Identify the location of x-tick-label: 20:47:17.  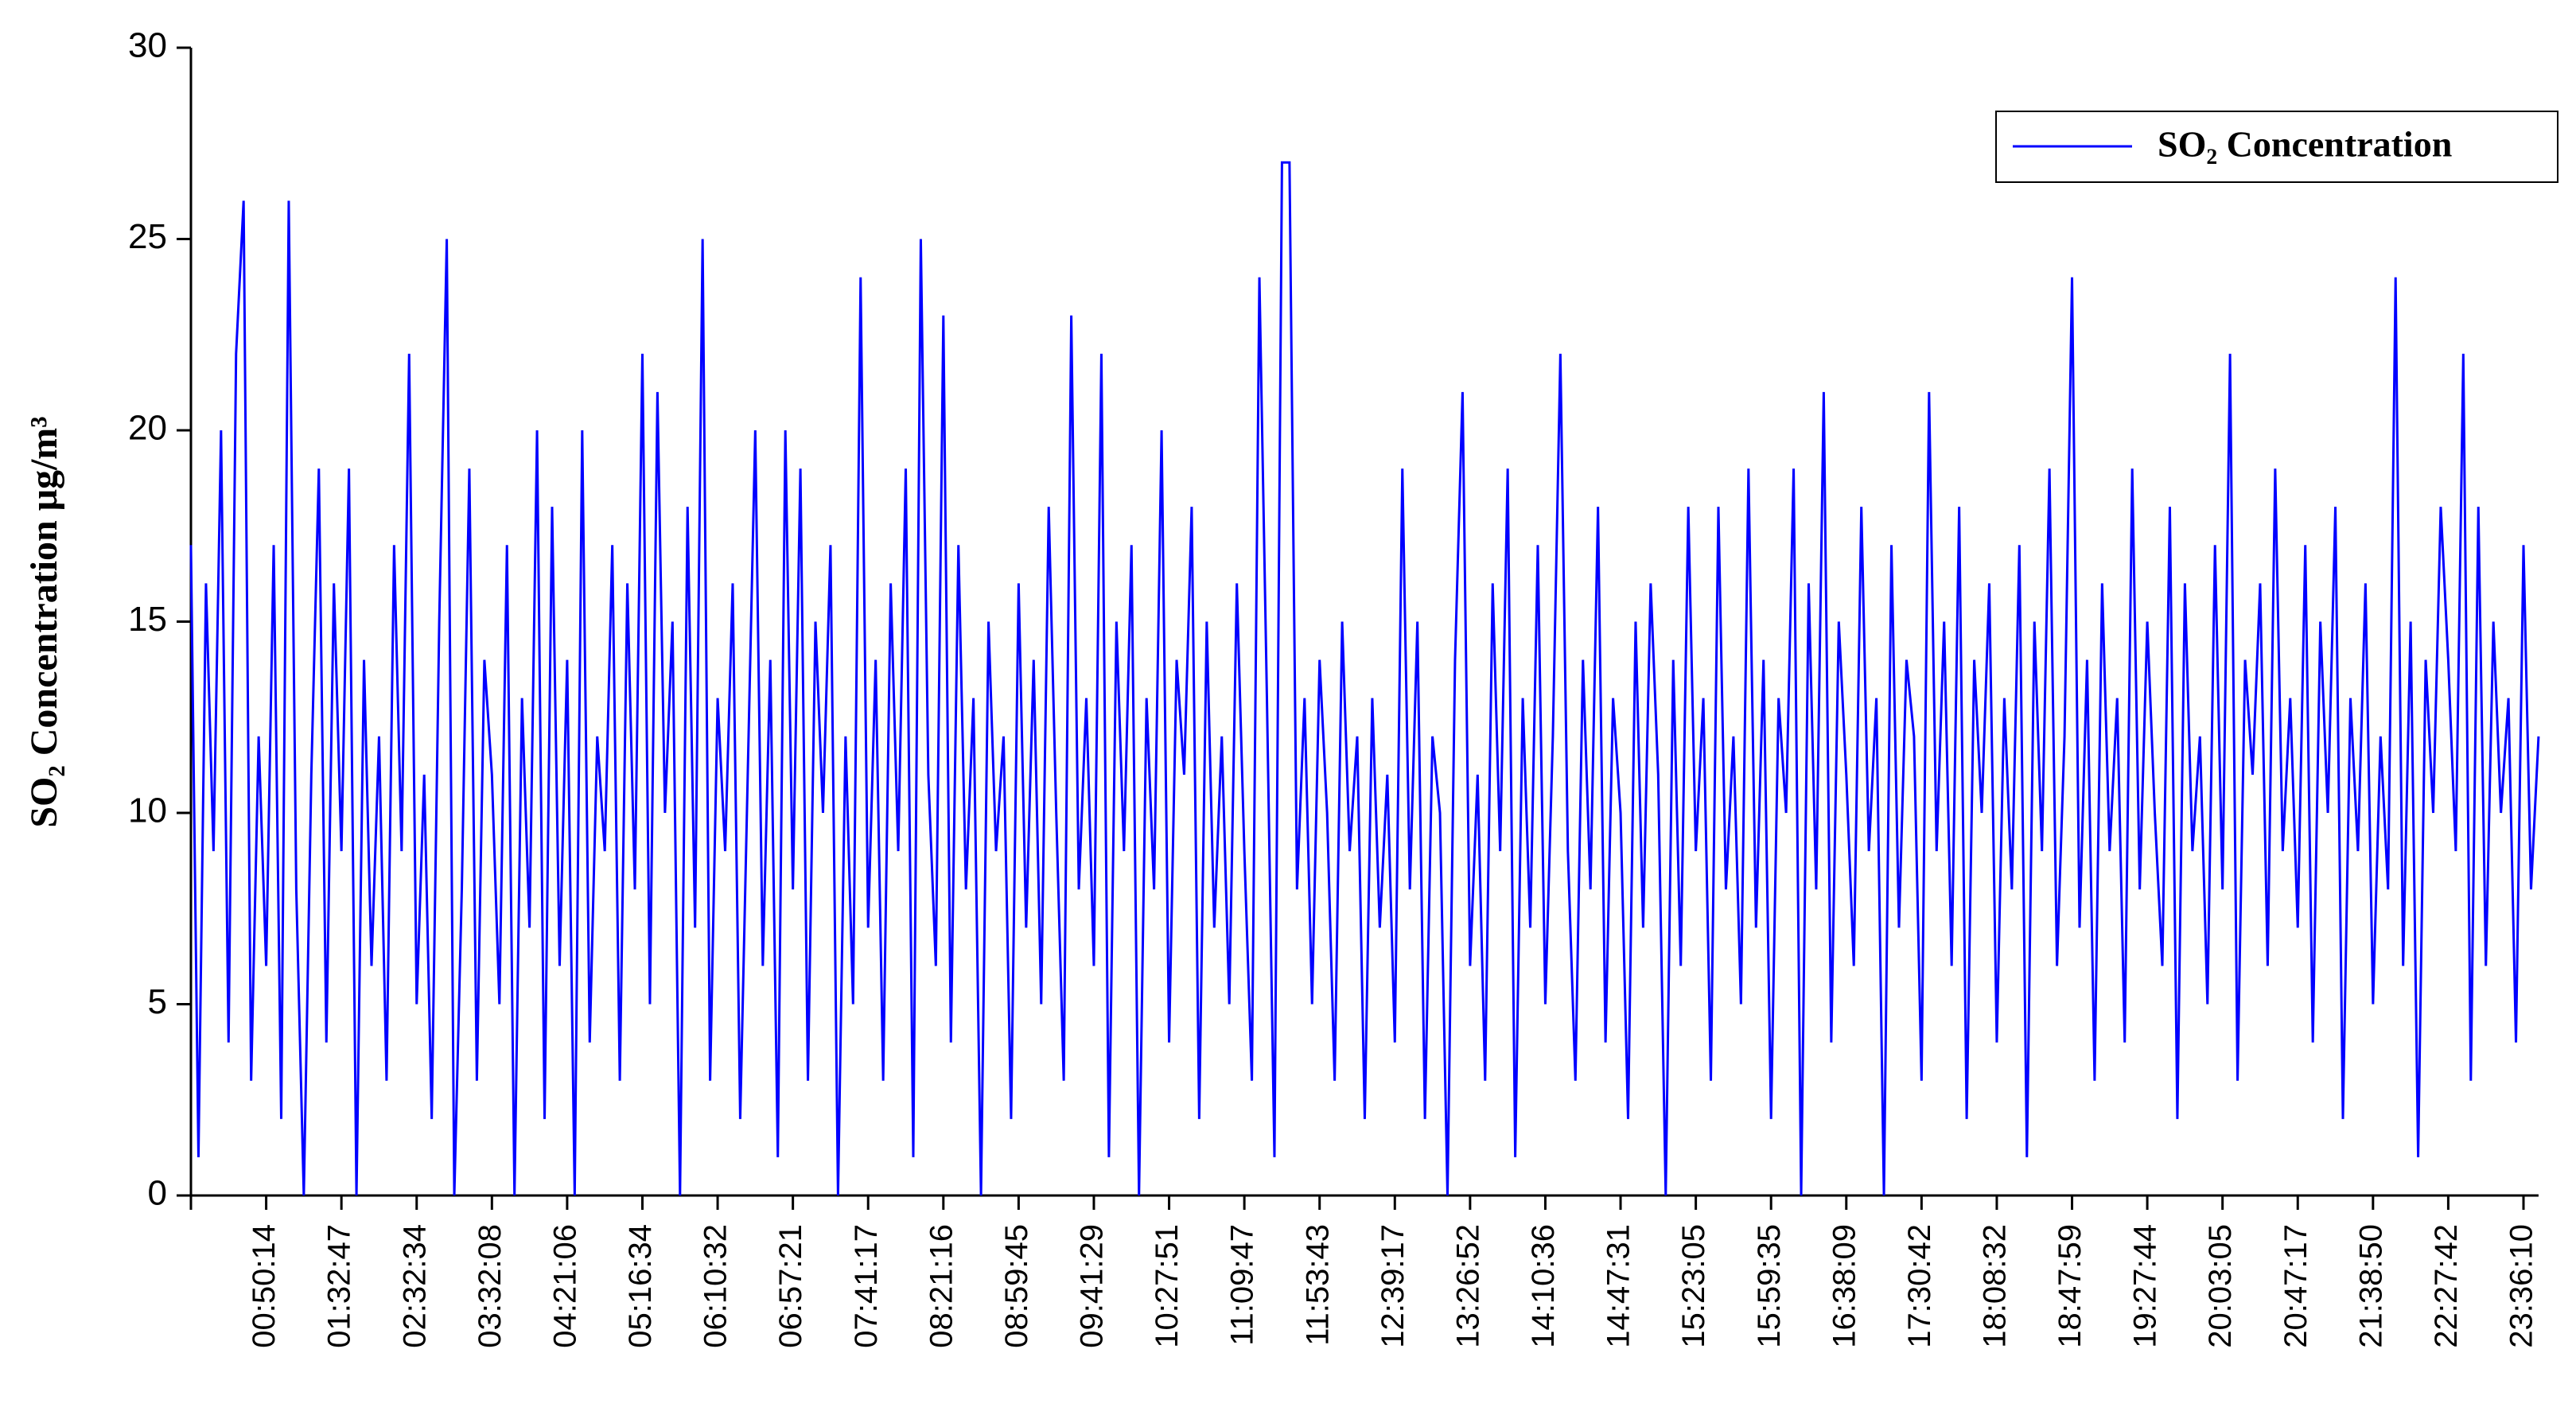
(2296, 1286).